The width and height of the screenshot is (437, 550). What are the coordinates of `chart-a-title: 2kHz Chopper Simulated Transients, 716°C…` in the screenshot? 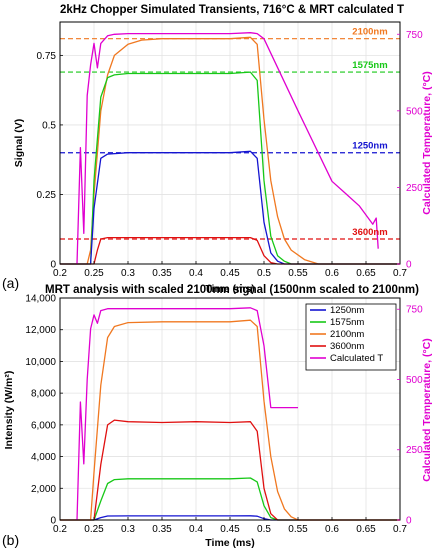 It's located at (232, 10).